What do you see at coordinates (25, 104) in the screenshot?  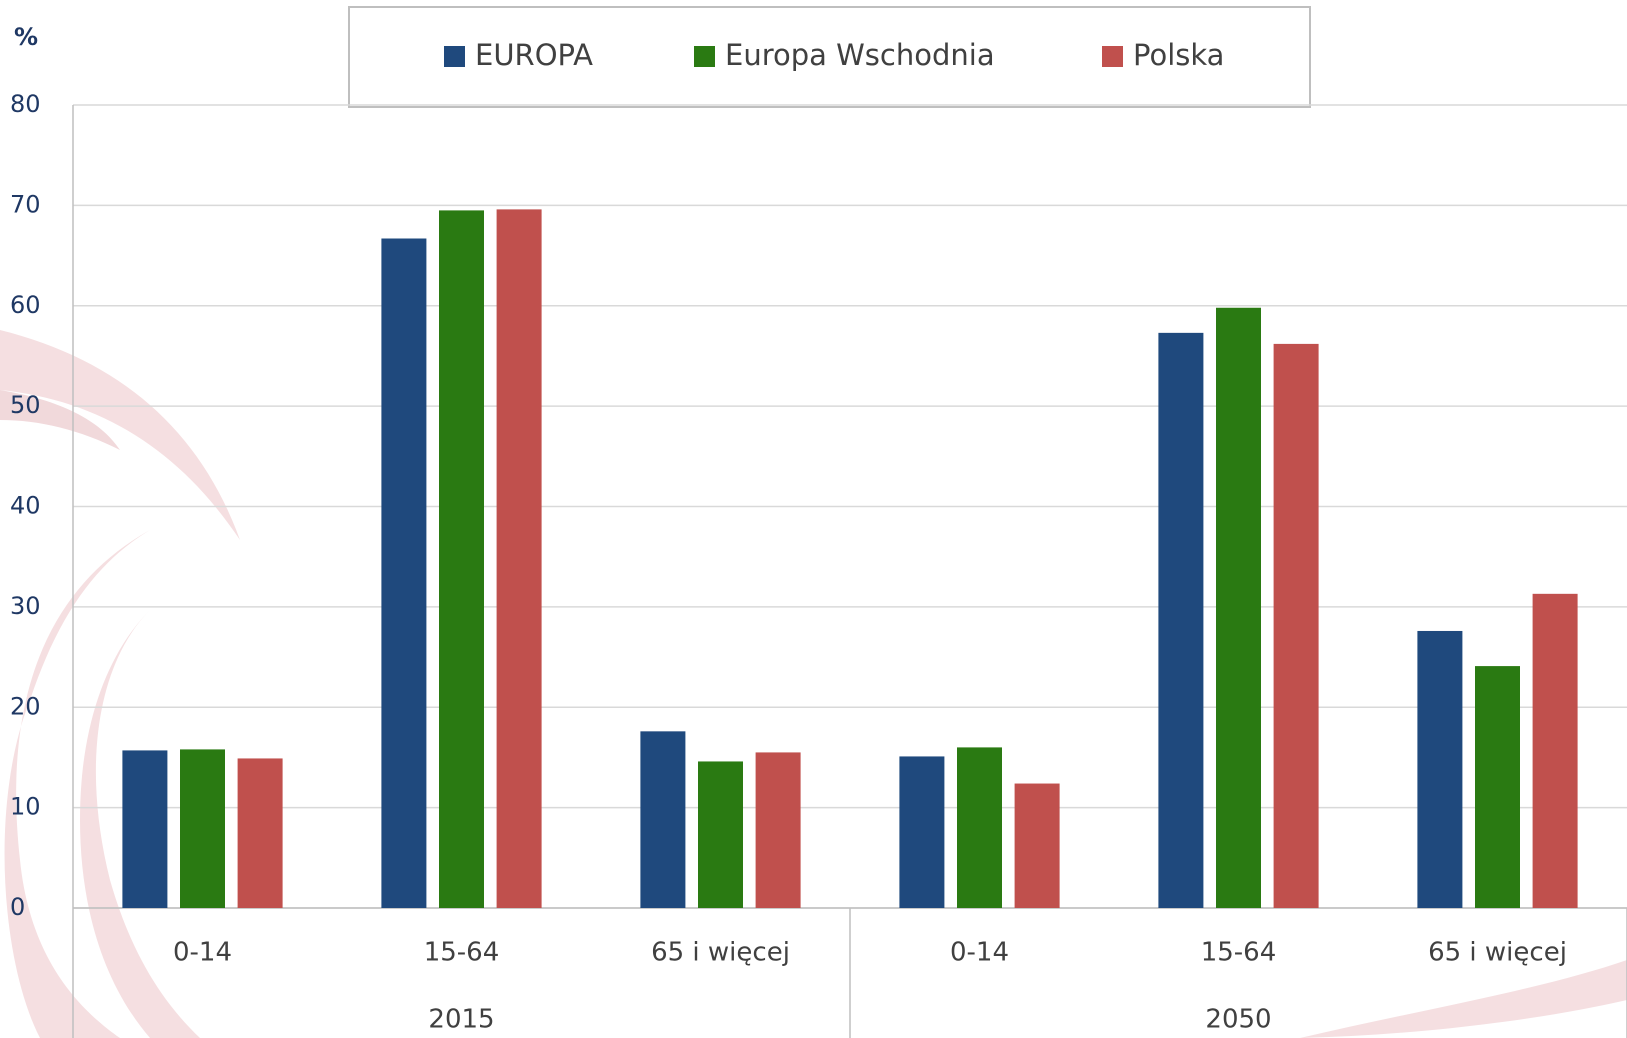 I see `y-tick-label: 80` at bounding box center [25, 104].